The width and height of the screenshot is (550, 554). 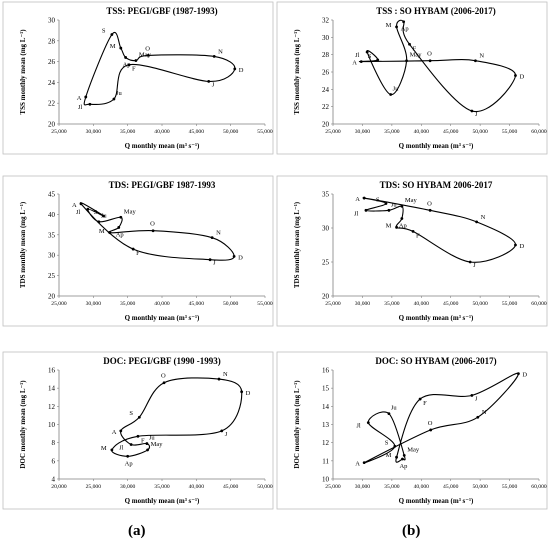 What do you see at coordinates (387, 442) in the screenshot?
I see `point-label: S` at bounding box center [387, 442].